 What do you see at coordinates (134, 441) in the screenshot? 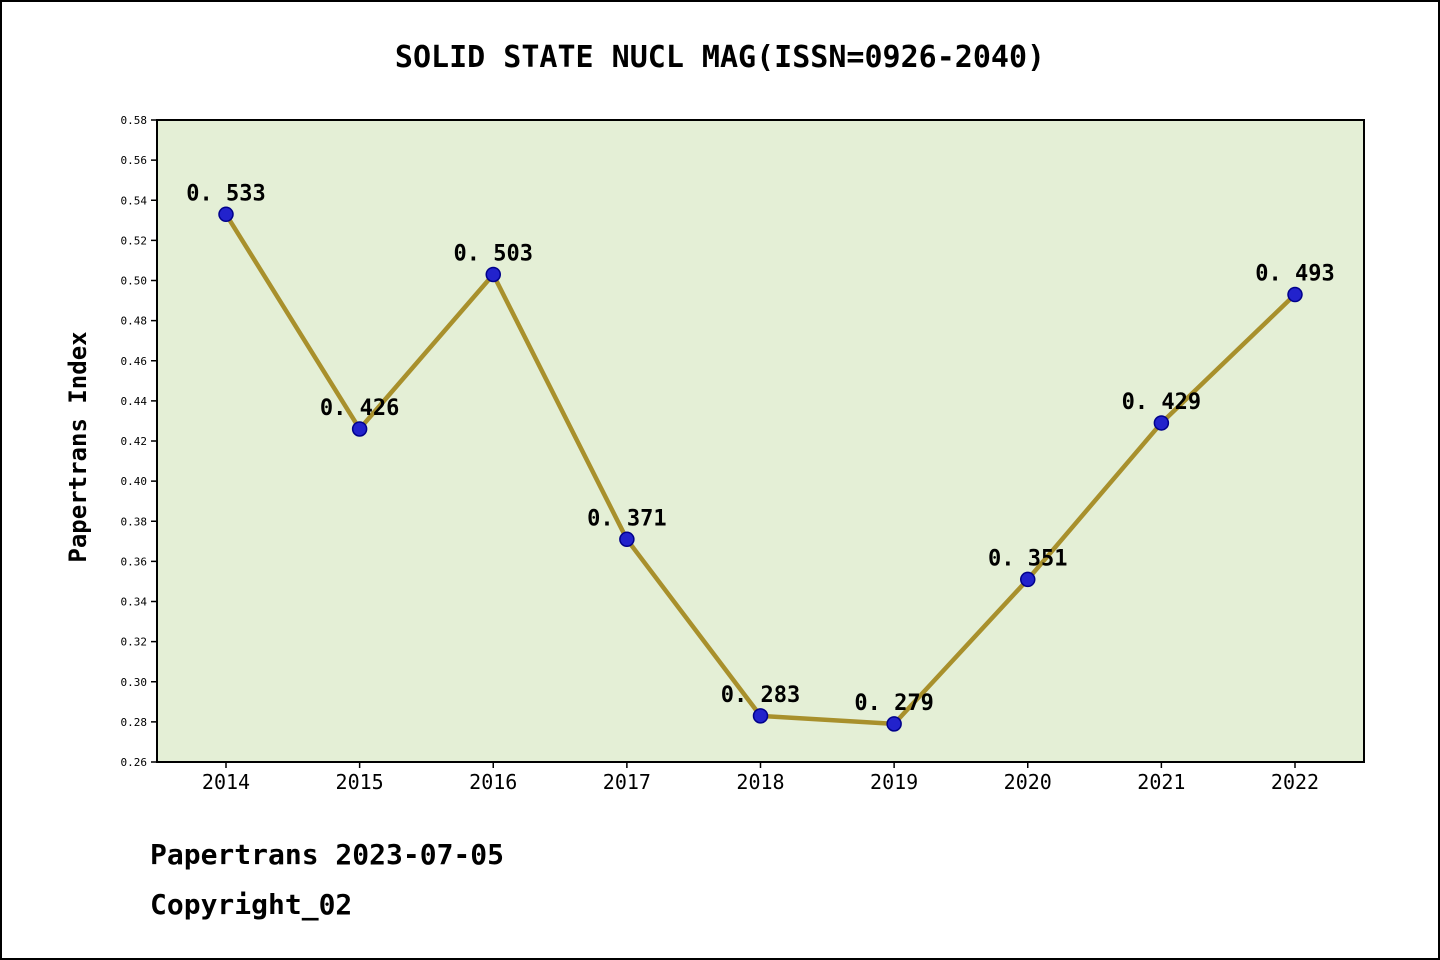
I see `y-tick-label: 0.42` at bounding box center [134, 441].